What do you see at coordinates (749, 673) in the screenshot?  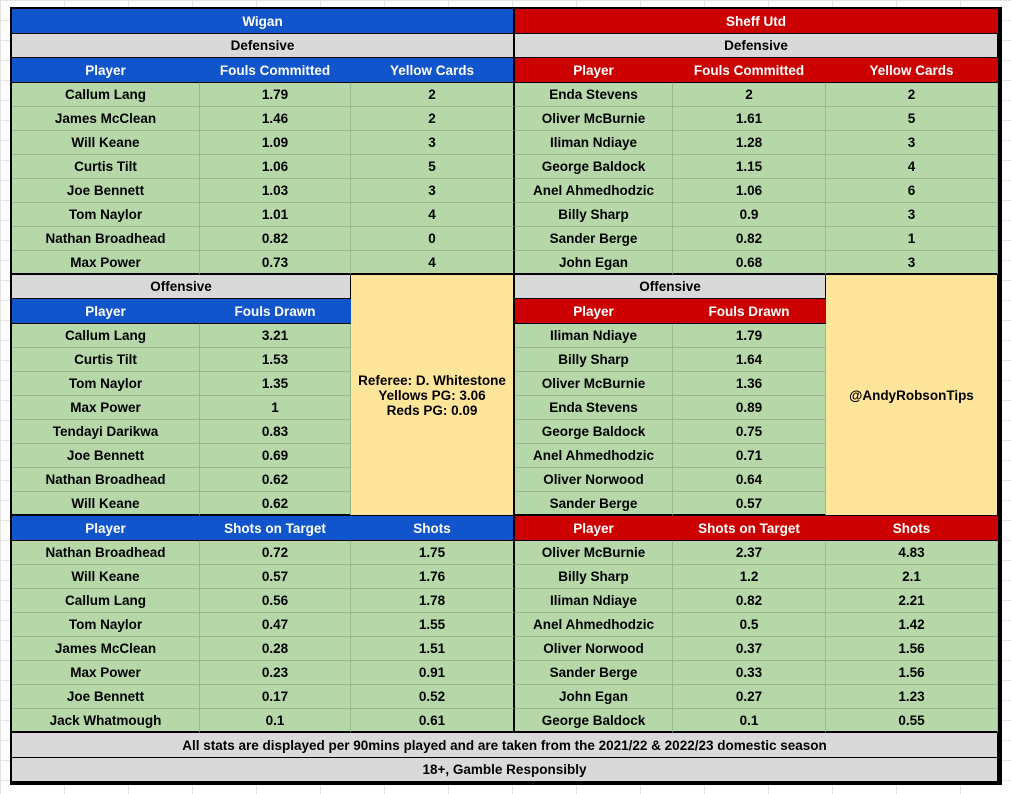 I see `away-shot-cell: 0.33` at bounding box center [749, 673].